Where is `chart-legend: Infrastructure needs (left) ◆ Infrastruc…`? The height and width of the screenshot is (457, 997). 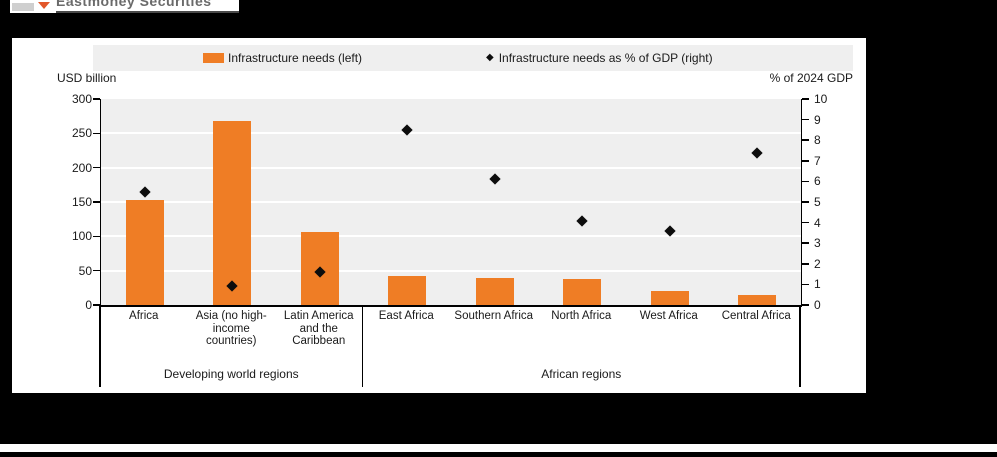 chart-legend: Infrastructure needs (left) ◆ Infrastruc… is located at coordinates (473, 58).